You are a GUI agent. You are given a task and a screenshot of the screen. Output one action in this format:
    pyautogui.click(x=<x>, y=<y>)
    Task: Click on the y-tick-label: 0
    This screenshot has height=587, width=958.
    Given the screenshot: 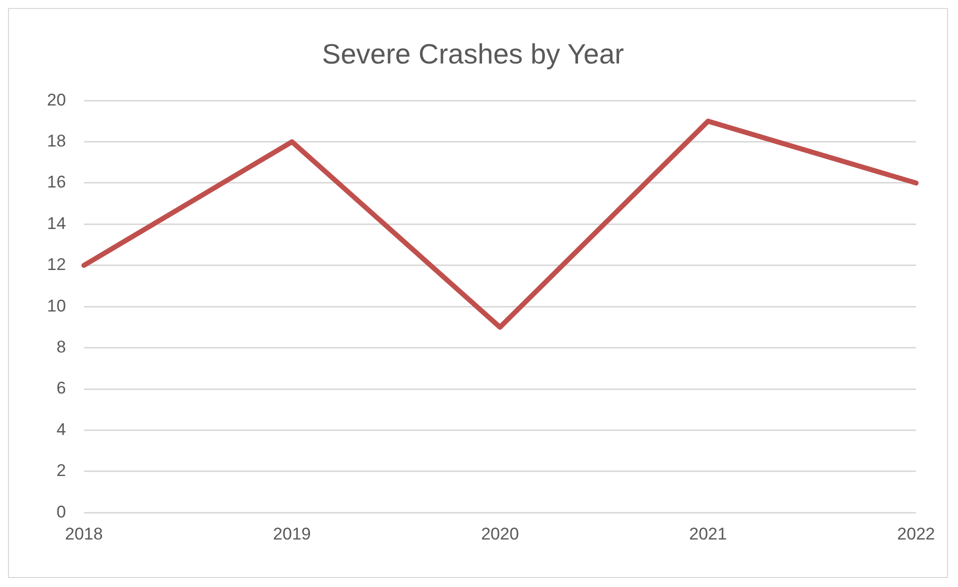 What is the action you would take?
    pyautogui.click(x=61, y=512)
    